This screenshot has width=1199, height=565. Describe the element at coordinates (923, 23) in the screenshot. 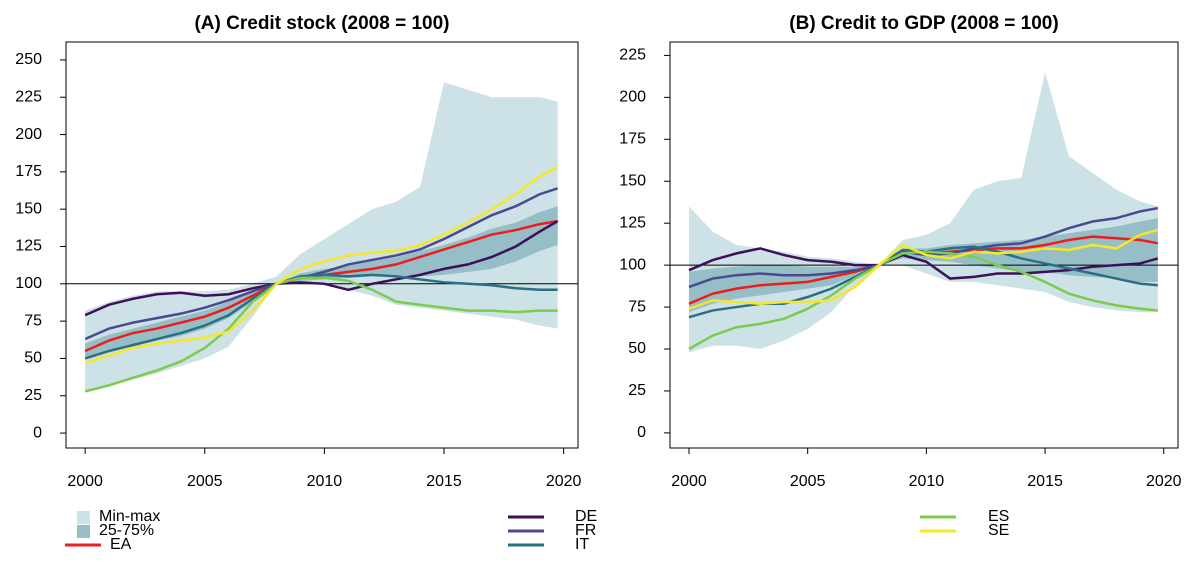

I see `chart-title: (B) Credit to GDP (2008 = 100)` at that location.